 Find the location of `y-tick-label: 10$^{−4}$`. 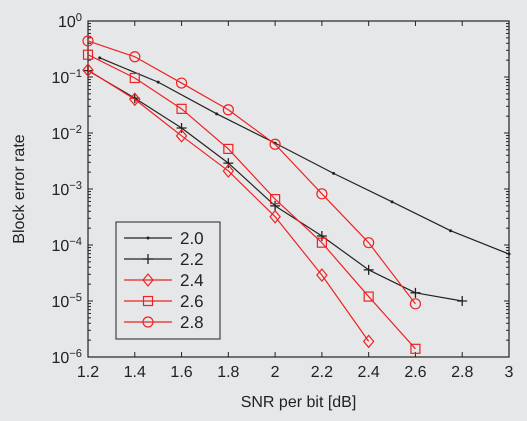

y-tick-label: 10$^{−4}$ is located at coordinates (66, 245).